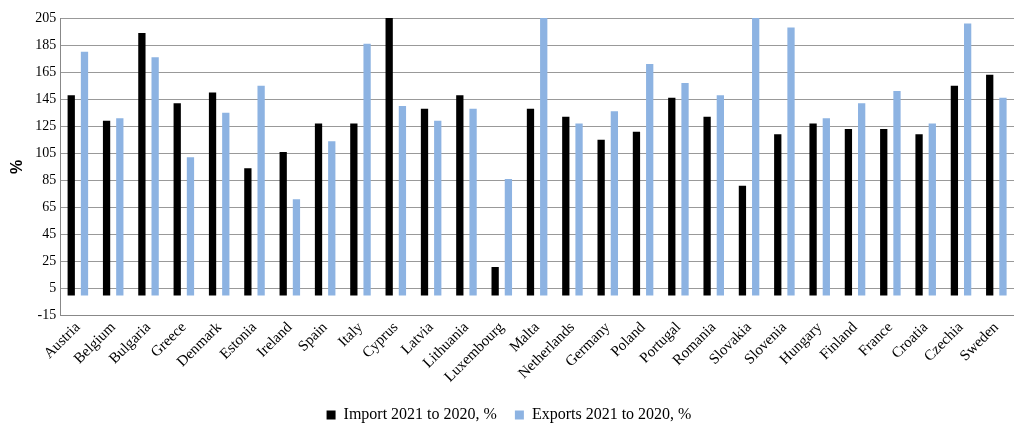  I want to click on y-tick-label: 165, so click(46, 71).